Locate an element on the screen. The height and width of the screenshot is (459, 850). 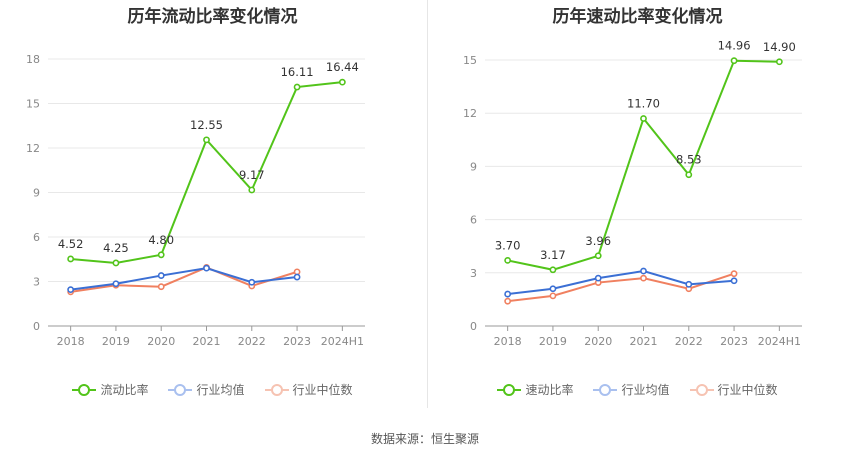
data-label: 14.90 is located at coordinates (779, 47).